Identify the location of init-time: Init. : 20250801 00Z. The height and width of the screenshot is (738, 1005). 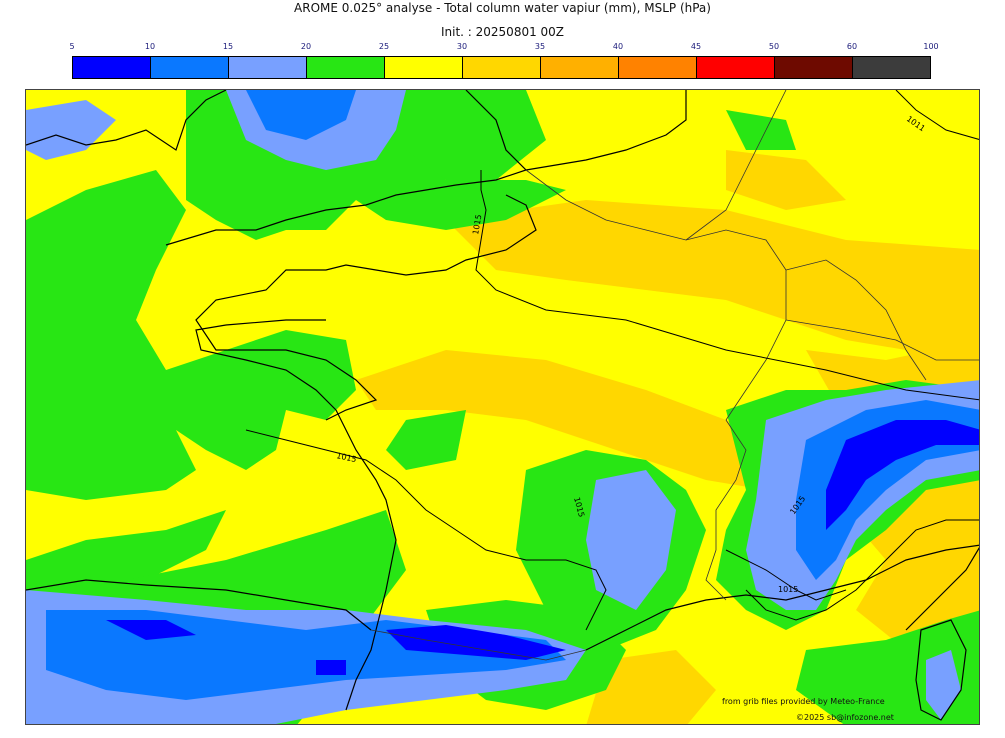
(502, 32).